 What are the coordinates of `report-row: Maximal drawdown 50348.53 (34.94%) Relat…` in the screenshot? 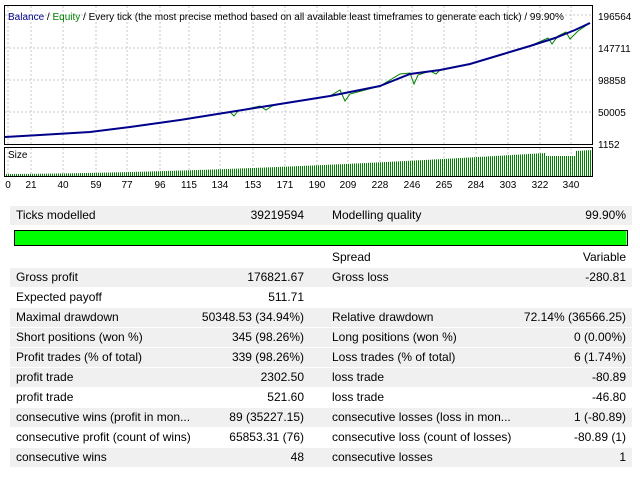 It's located at (321, 317).